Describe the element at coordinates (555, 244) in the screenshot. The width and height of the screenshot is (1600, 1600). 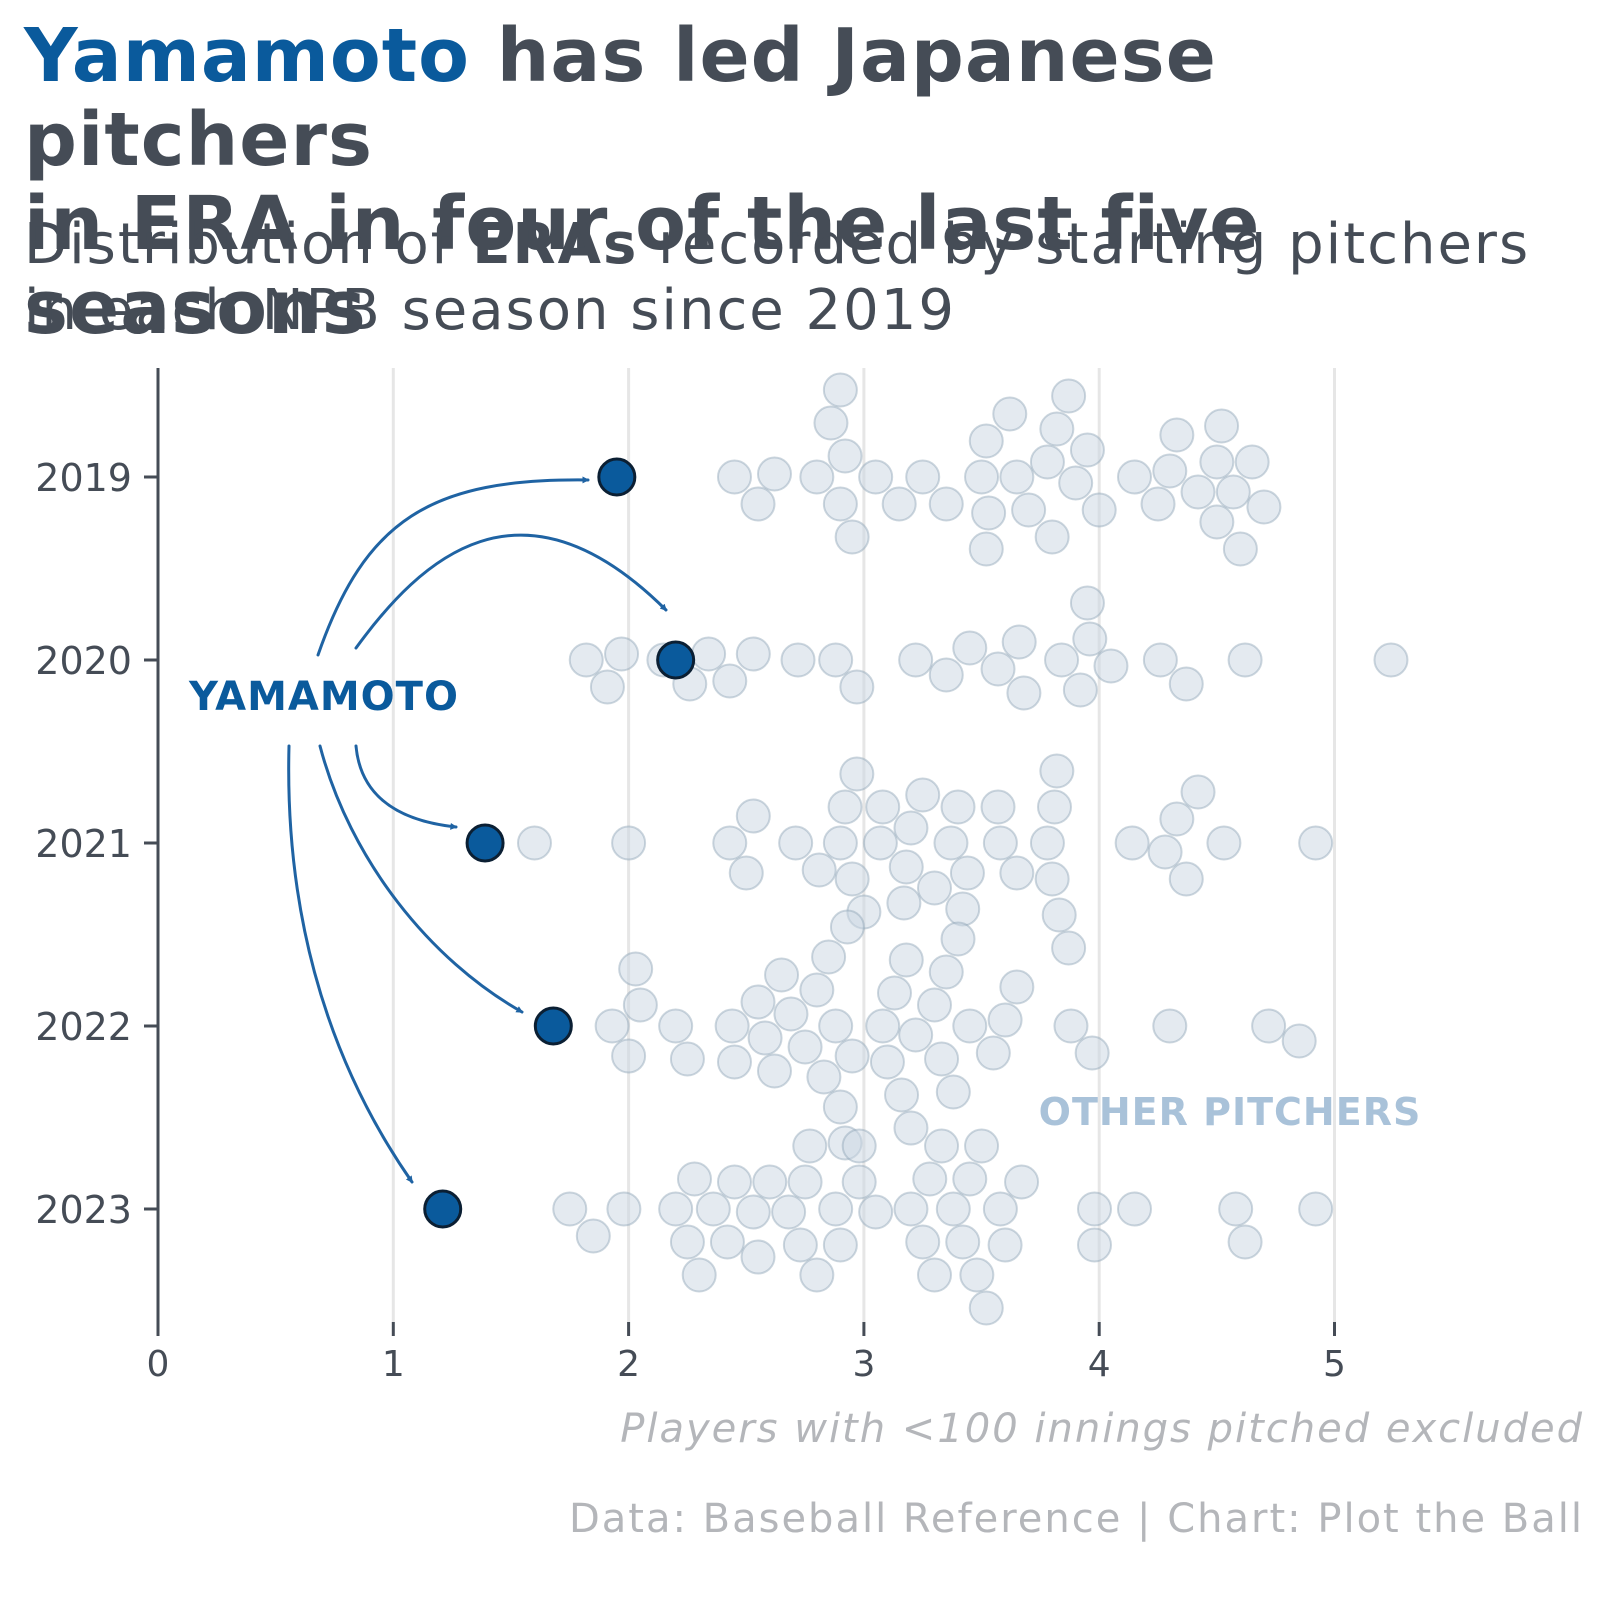
I see `subtitle-bold: ERAs` at that location.